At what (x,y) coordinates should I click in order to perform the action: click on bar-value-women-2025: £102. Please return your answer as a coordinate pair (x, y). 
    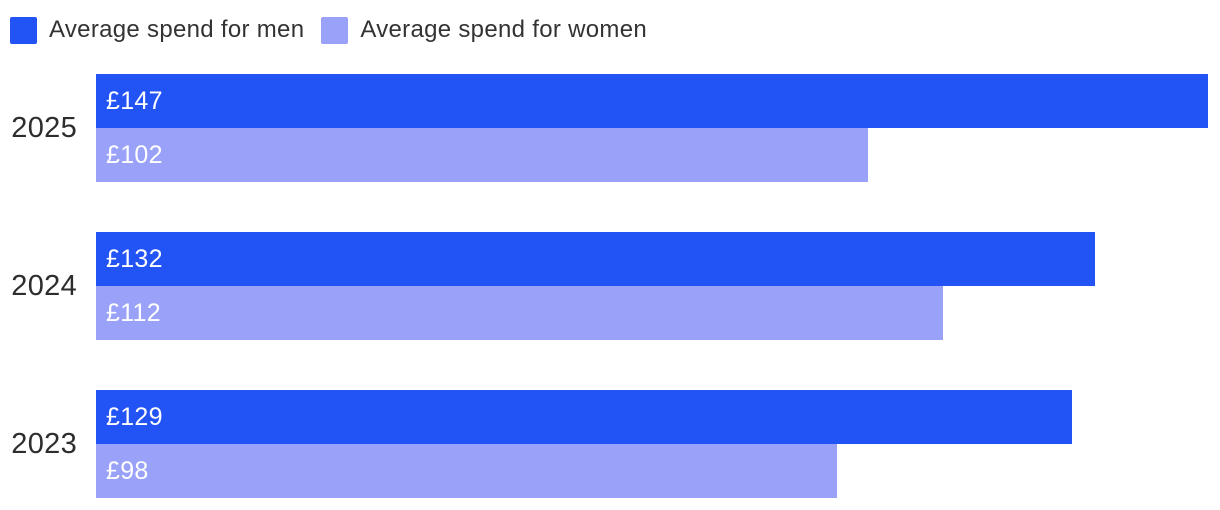
    Looking at the image, I should click on (134, 154).